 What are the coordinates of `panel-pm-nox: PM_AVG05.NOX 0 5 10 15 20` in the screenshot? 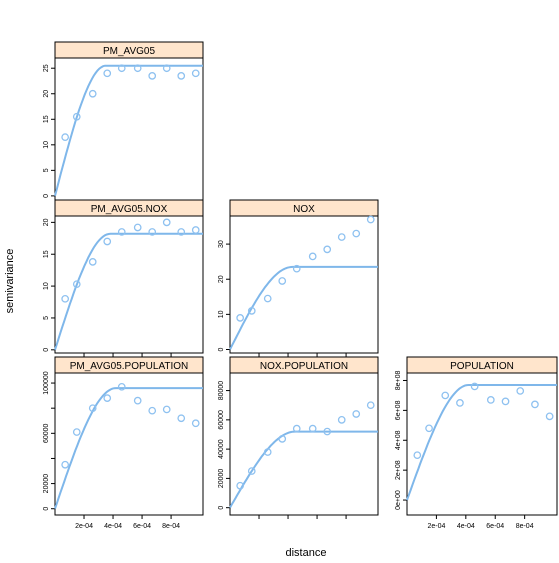 It's located at (123, 278).